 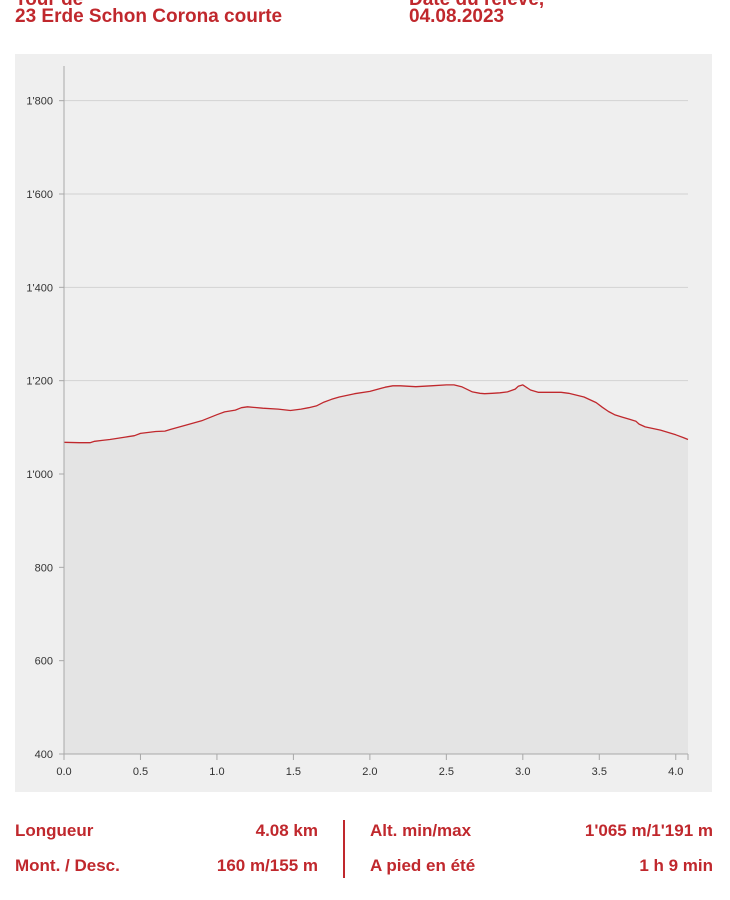 What do you see at coordinates (599, 772) in the screenshot?
I see `x-tick-label: 3.5` at bounding box center [599, 772].